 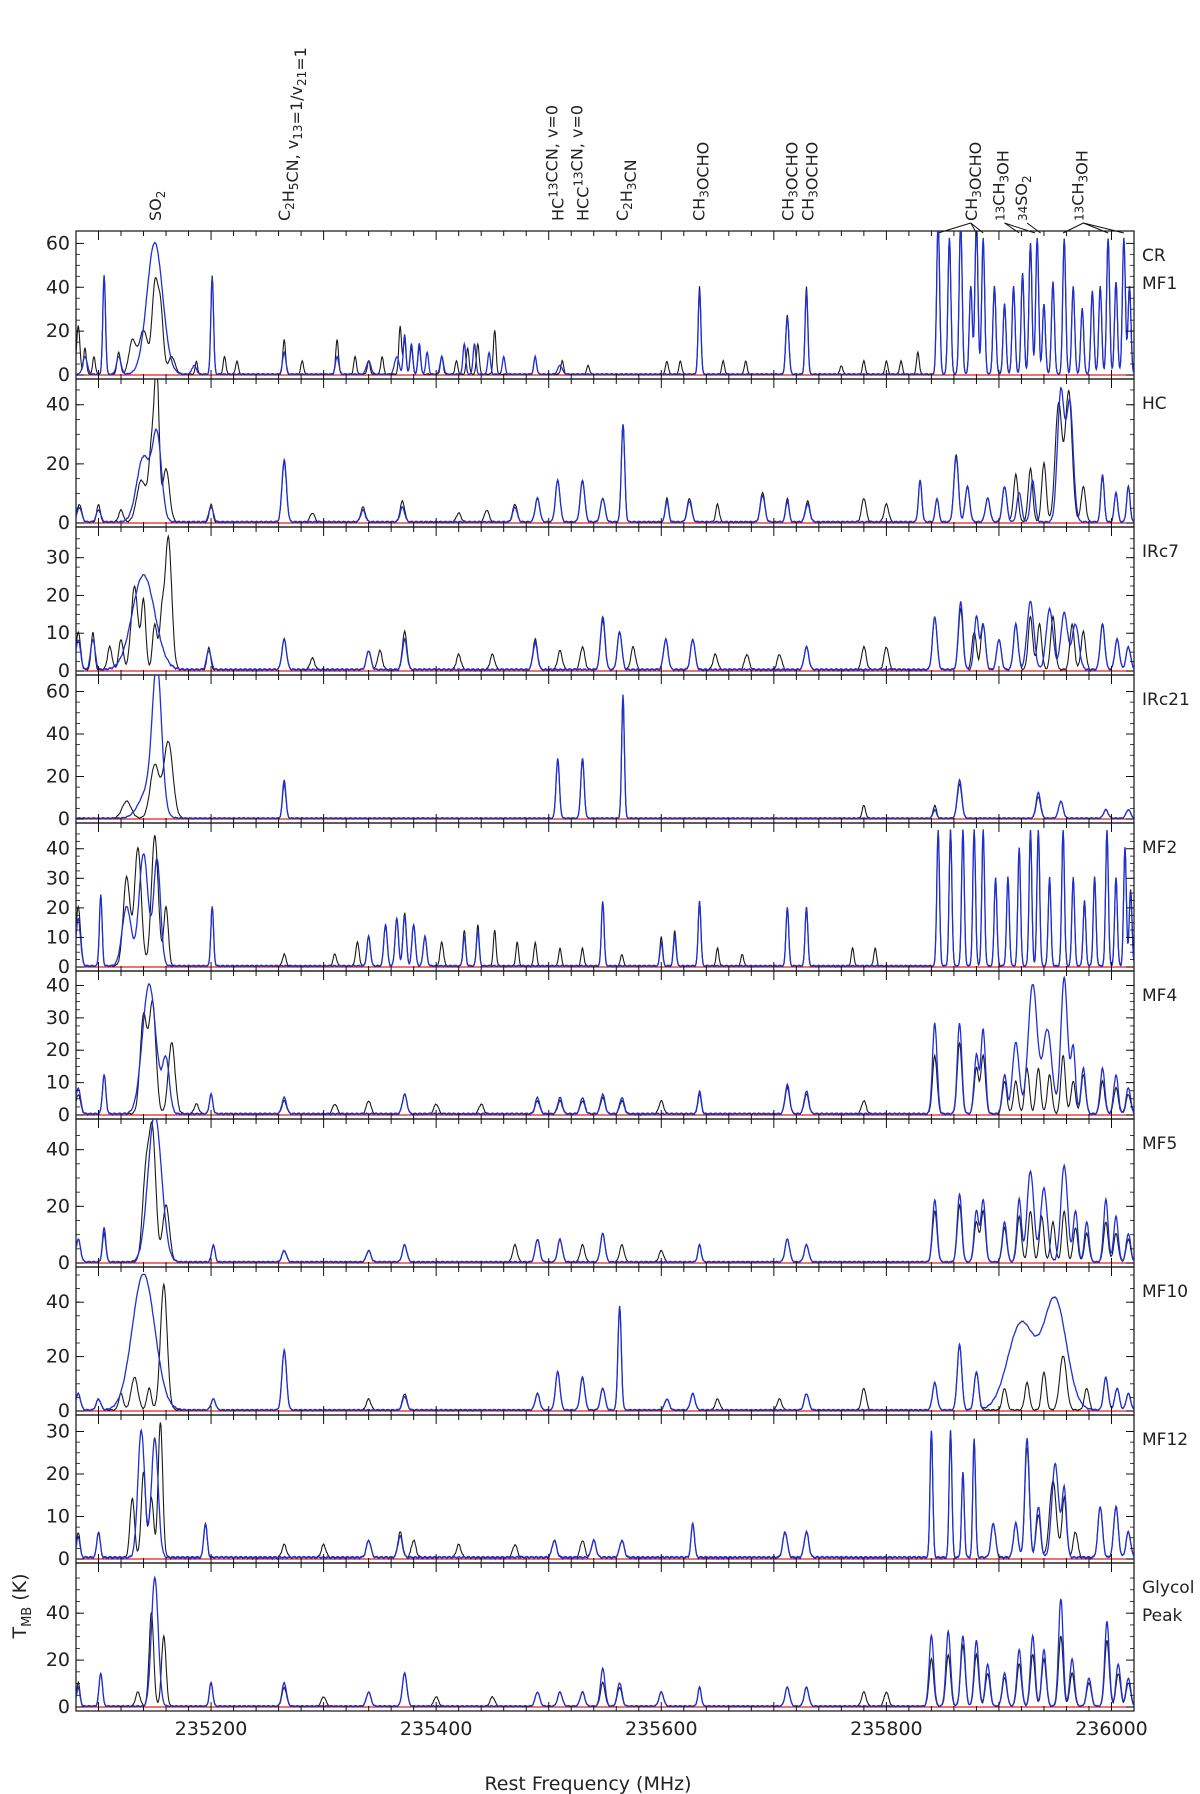 I want to click on panel-name: IRc21, so click(x=1166, y=700).